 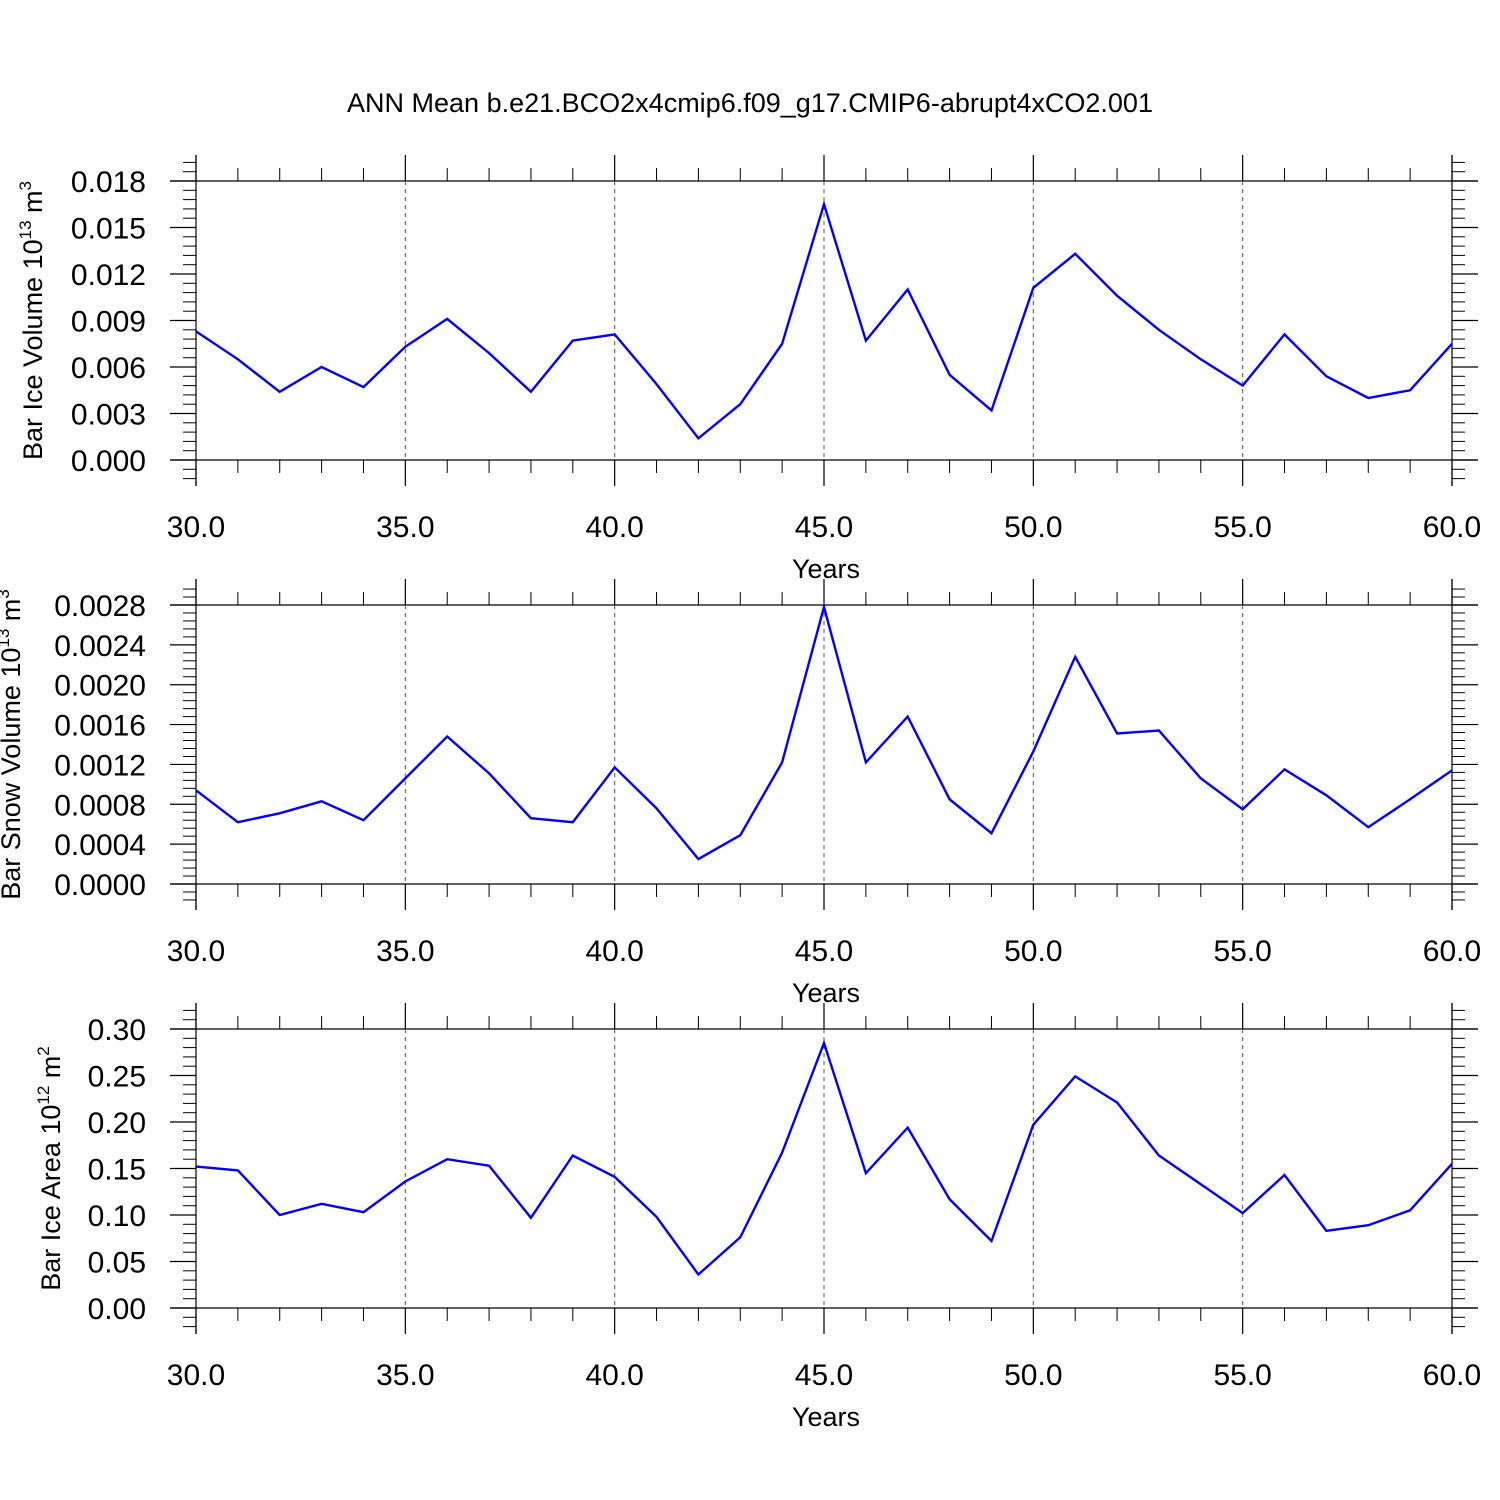 What do you see at coordinates (100, 765) in the screenshot?
I see `y-tick-label: 0.0012` at bounding box center [100, 765].